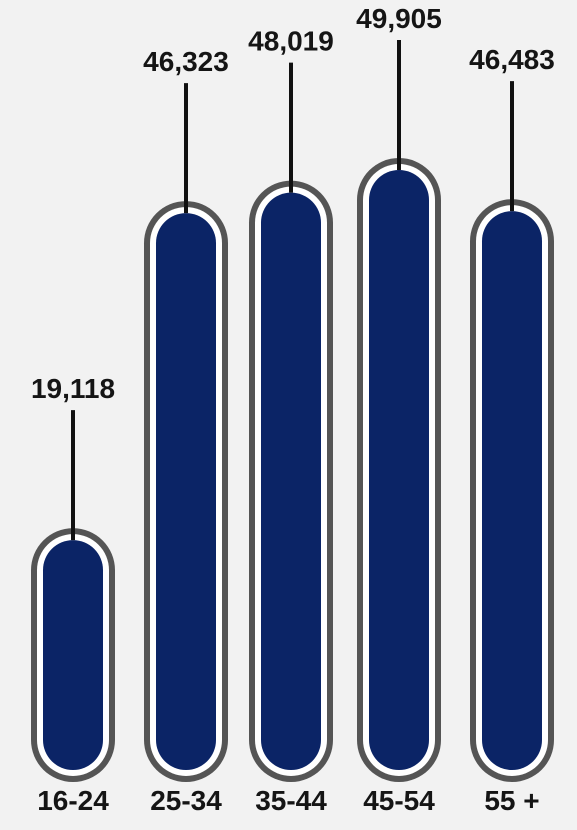  I want to click on category-label-35-44: 35-44, so click(291, 800).